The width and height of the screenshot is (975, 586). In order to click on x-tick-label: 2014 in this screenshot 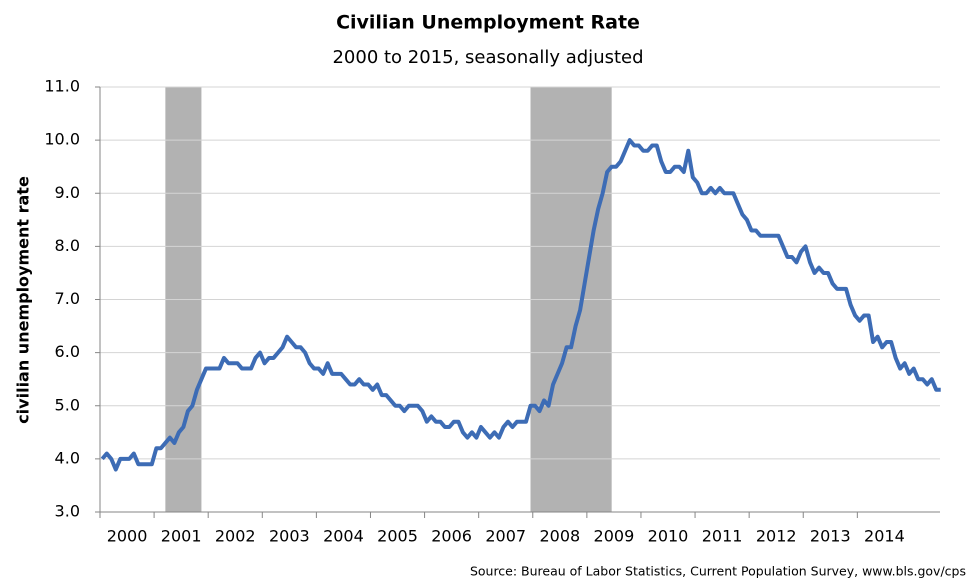, I will do `click(884, 536)`.